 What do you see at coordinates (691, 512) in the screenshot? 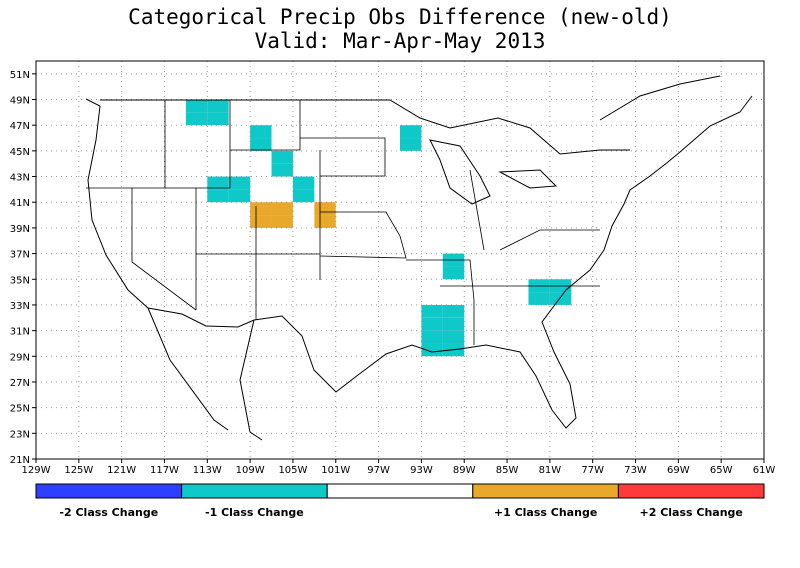
I see `legend-label: +2 Class Change` at bounding box center [691, 512].